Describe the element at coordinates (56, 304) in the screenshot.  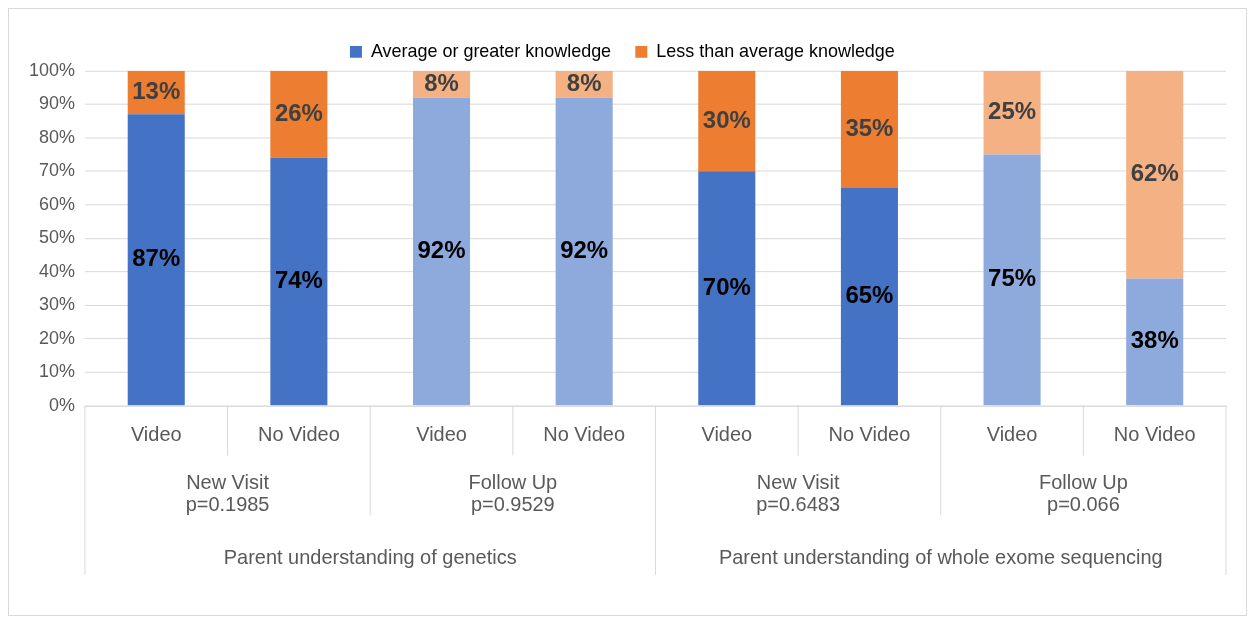
I see `y-tick-label: 30%` at that location.